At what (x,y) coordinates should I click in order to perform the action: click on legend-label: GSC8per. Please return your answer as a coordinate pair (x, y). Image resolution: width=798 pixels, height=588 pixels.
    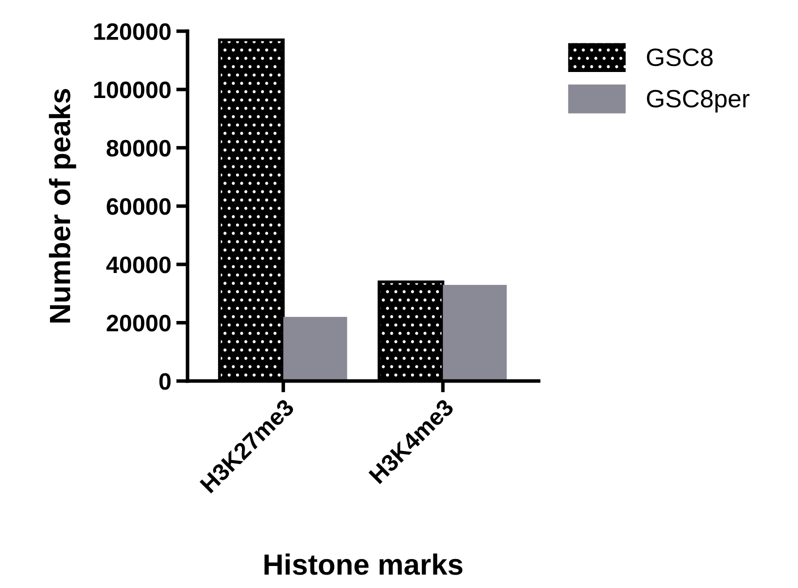
    Looking at the image, I should click on (698, 101).